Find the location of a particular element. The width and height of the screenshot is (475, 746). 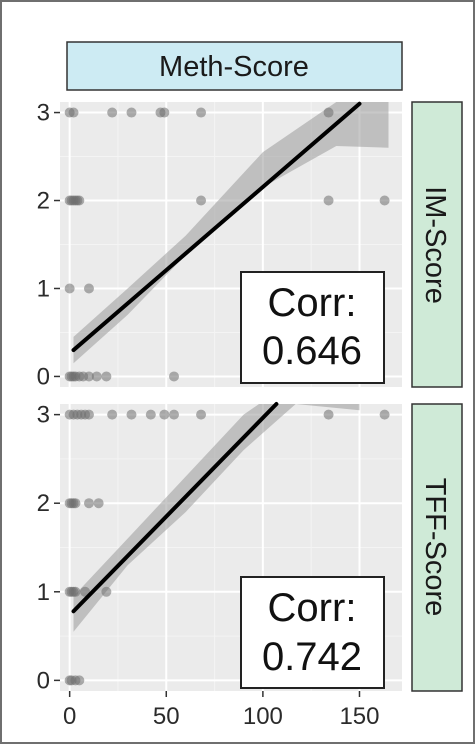

column-strip is located at coordinates (234, 66).